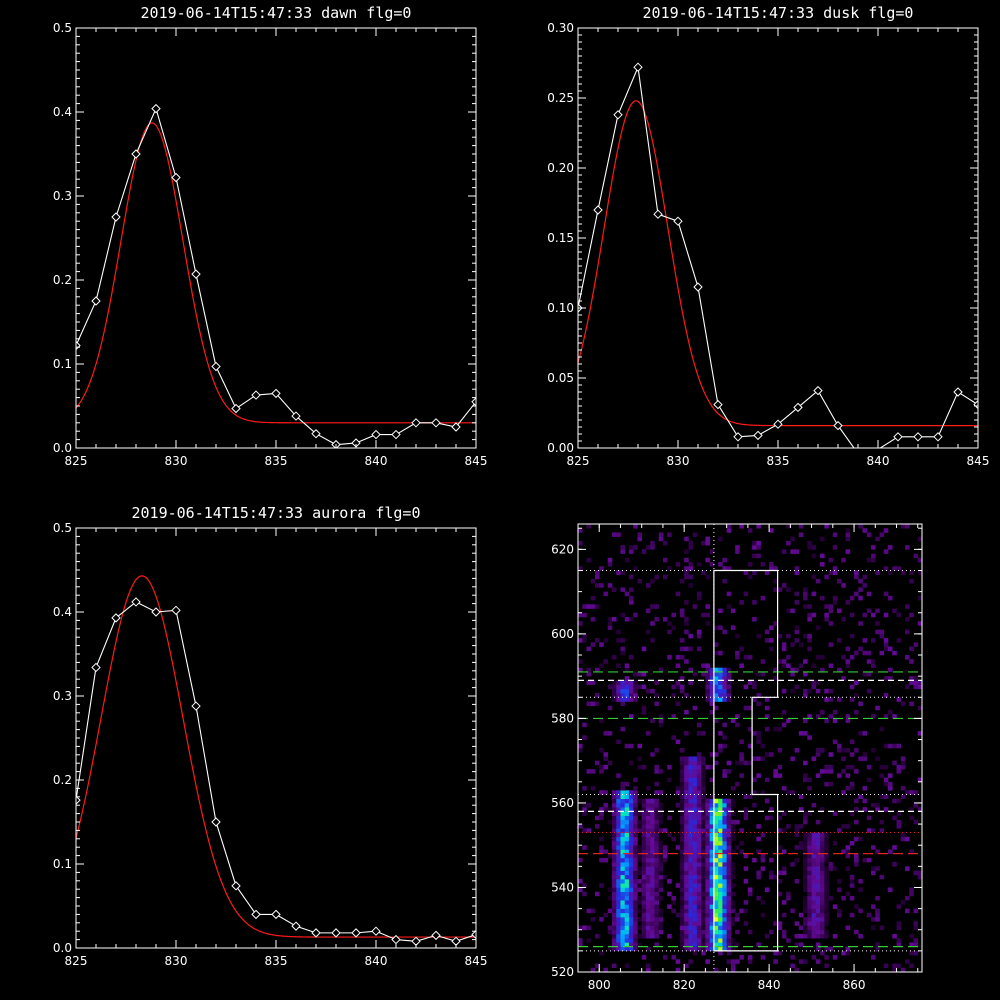  What do you see at coordinates (62, 448) in the screenshot?
I see `y-tick-label: 0.0` at bounding box center [62, 448].